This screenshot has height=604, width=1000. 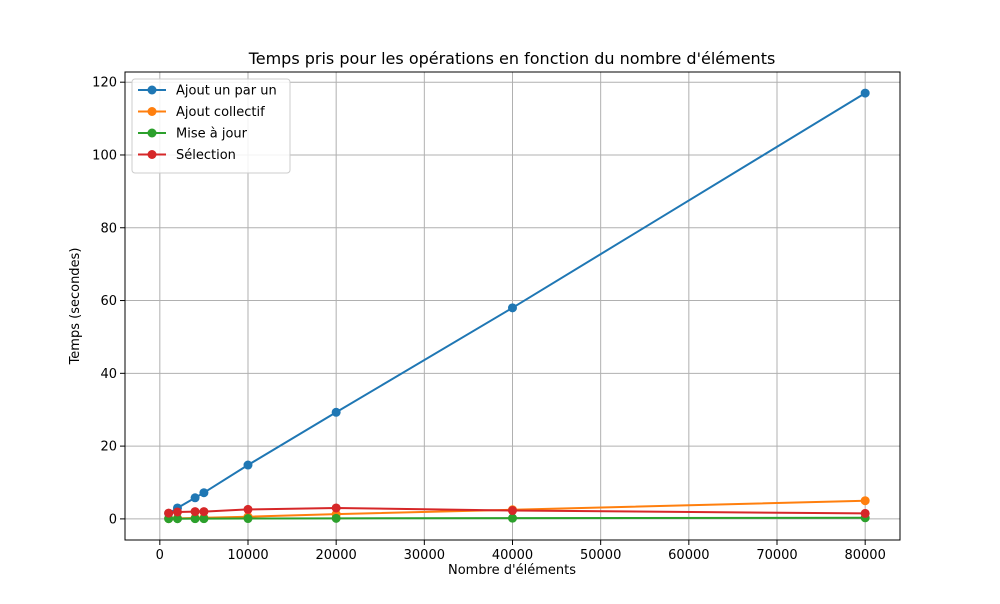 I want to click on x-tick-label: 40000, so click(x=512, y=555).